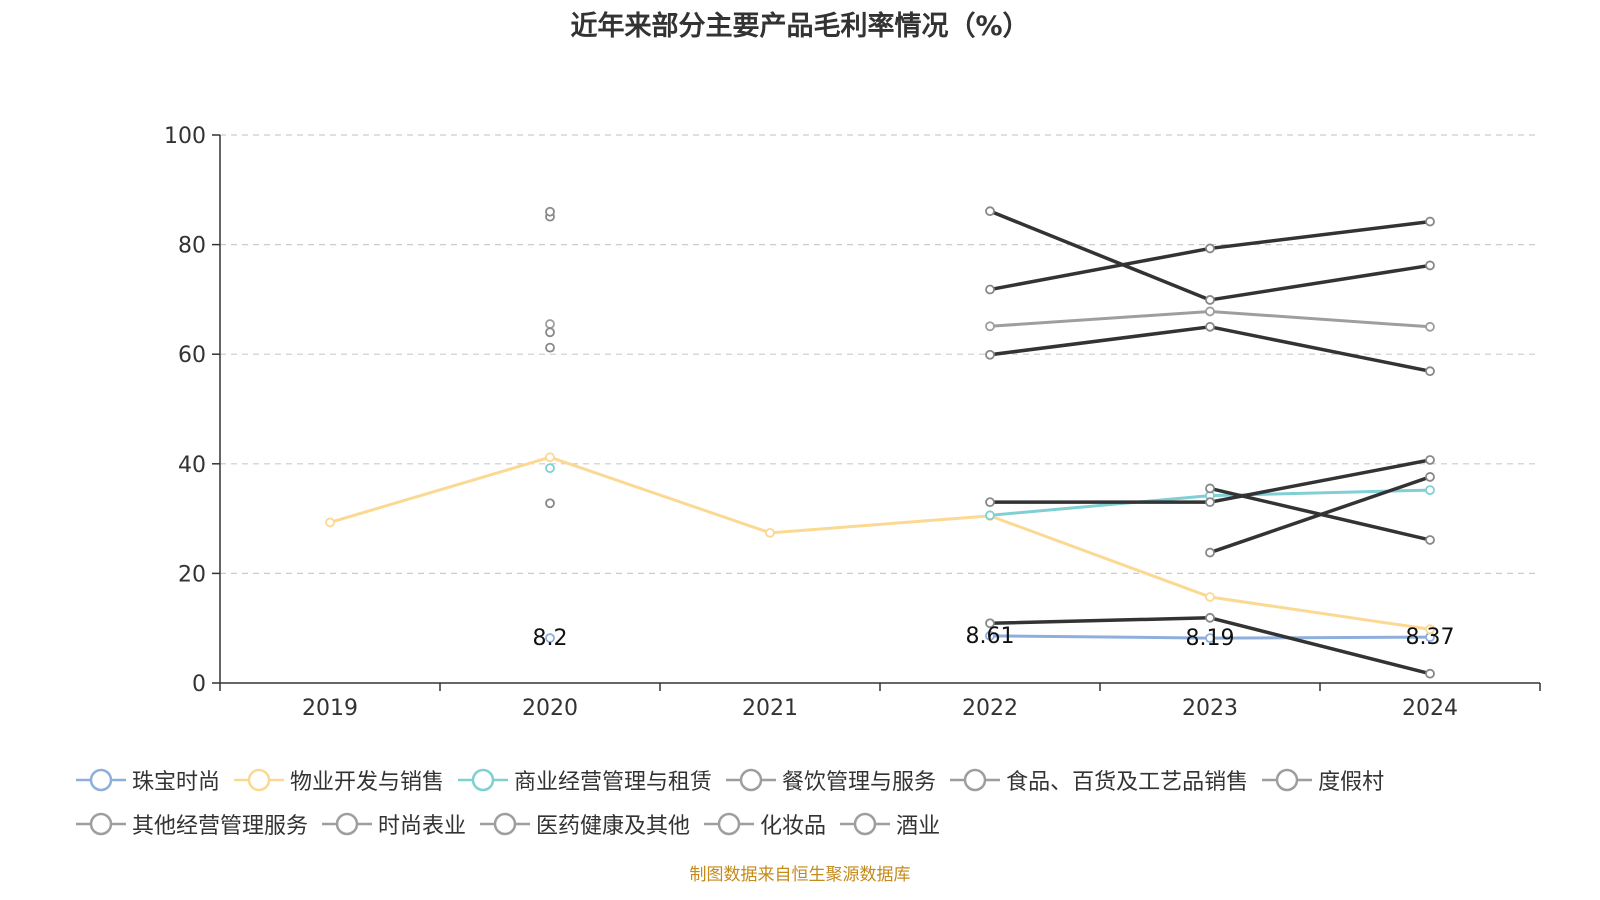  I want to click on legend-label: 食品、百货及工艺品销售, so click(1127, 782).